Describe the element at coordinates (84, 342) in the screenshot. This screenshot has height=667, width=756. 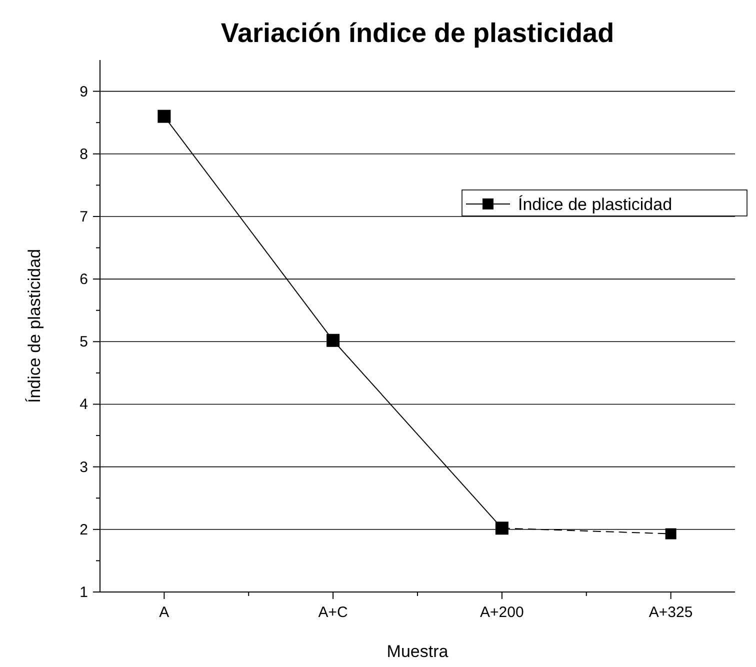
I see `y-tick-label: 5` at that location.